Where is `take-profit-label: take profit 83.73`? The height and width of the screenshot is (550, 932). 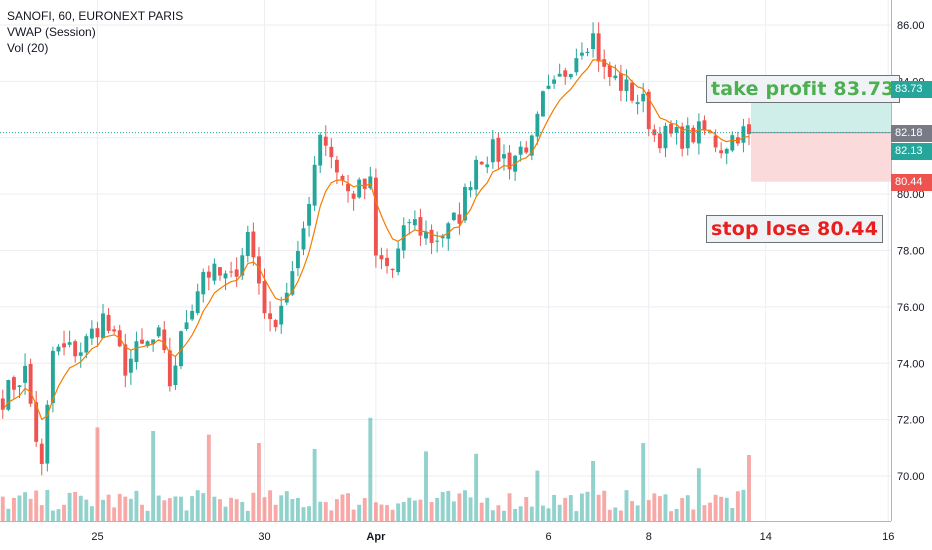
take-profit-label: take profit 83.73 is located at coordinates (803, 89).